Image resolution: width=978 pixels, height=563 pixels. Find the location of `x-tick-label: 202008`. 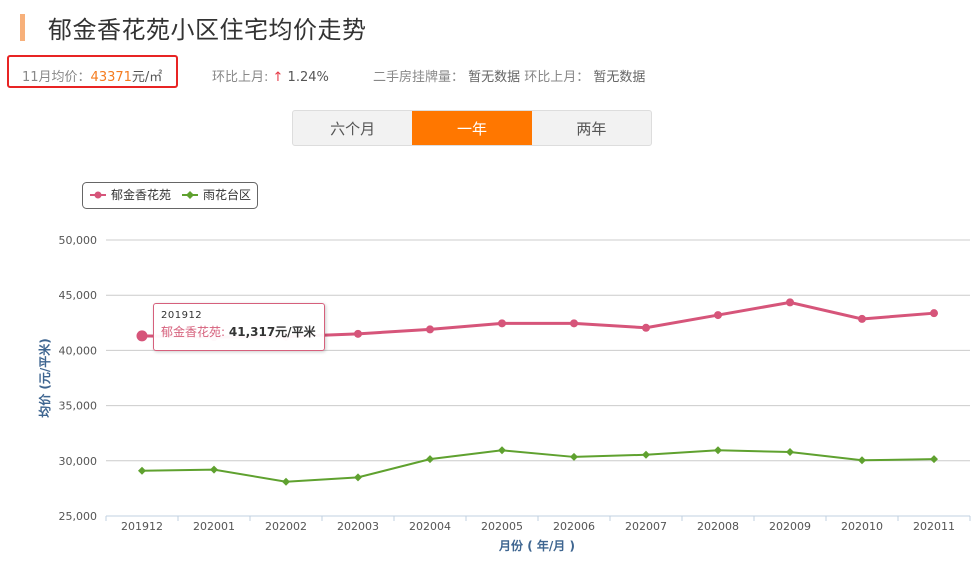

x-tick-label: 202008 is located at coordinates (718, 526).